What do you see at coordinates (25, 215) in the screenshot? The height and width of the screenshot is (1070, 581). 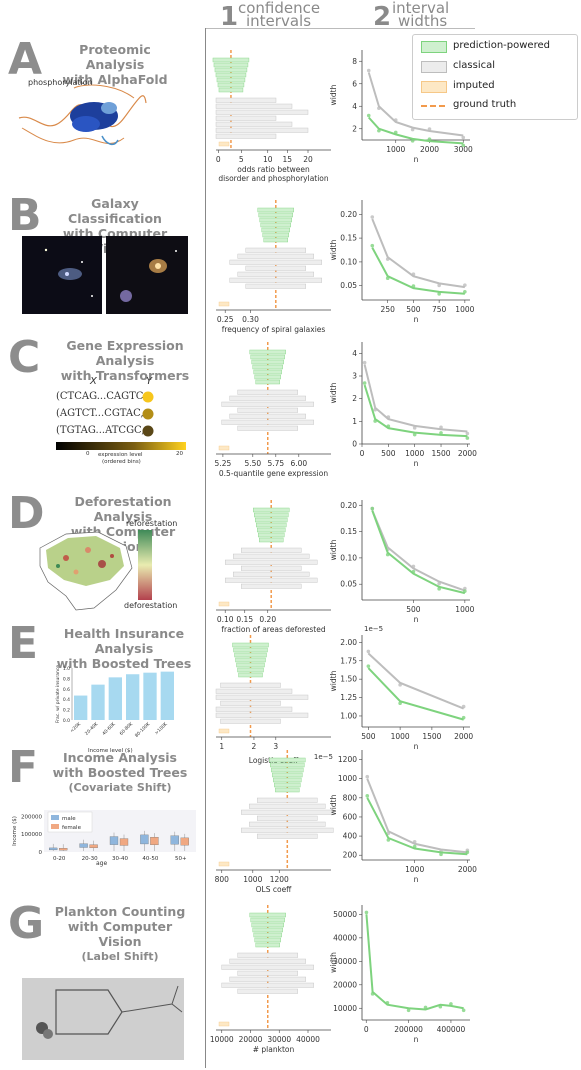 I see `panel-letter: B` at bounding box center [25, 215].